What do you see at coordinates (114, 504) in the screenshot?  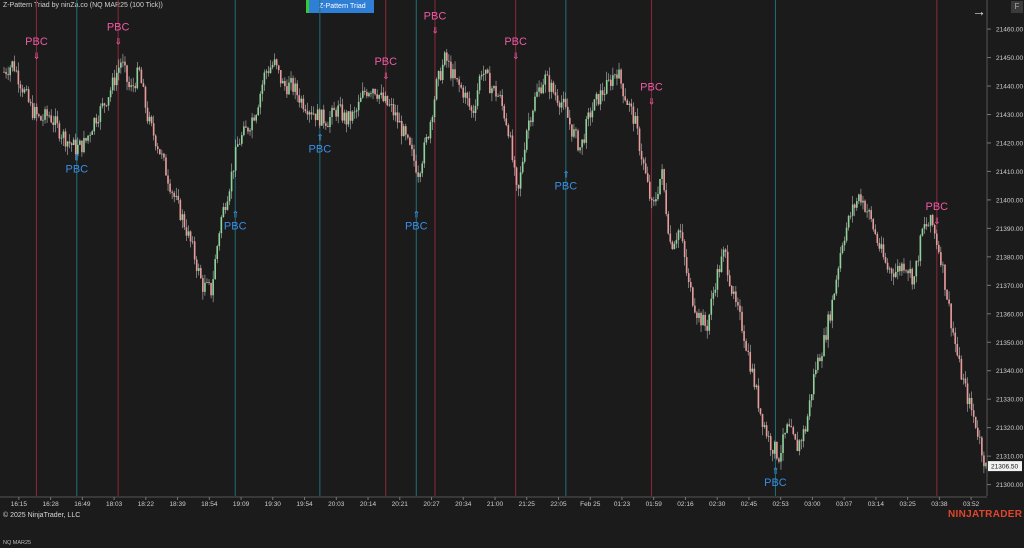 I see `x-tick-label: 18:03` at bounding box center [114, 504].